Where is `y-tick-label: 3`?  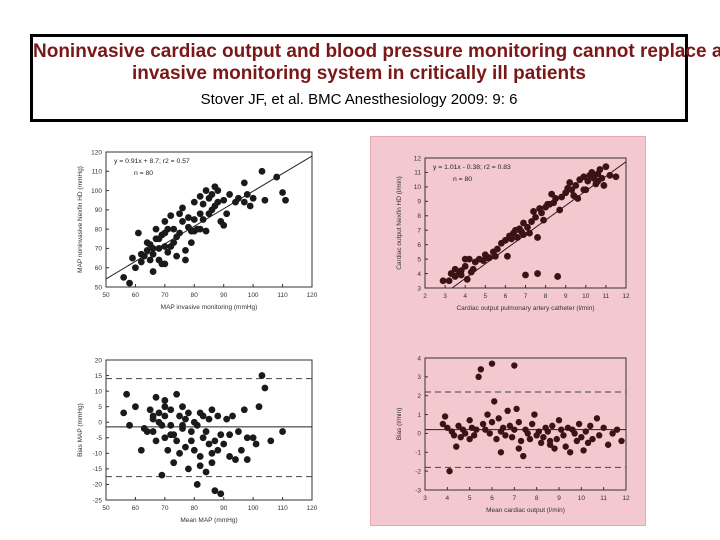
y-tick-label: 3 is located at coordinates (419, 377).